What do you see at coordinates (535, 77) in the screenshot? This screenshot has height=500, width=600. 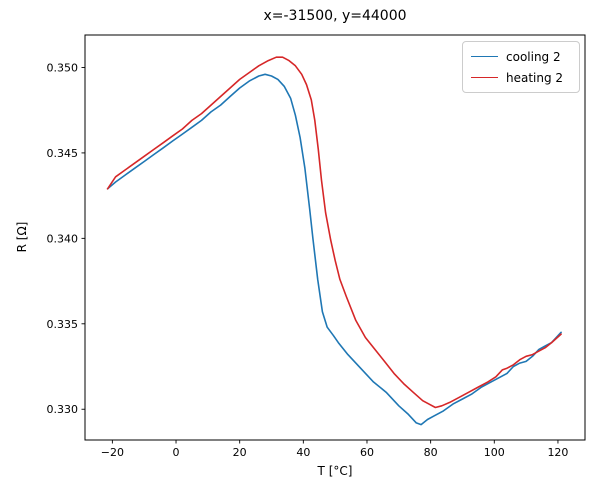 I see `legend-label-heating: heating 2` at bounding box center [535, 77].